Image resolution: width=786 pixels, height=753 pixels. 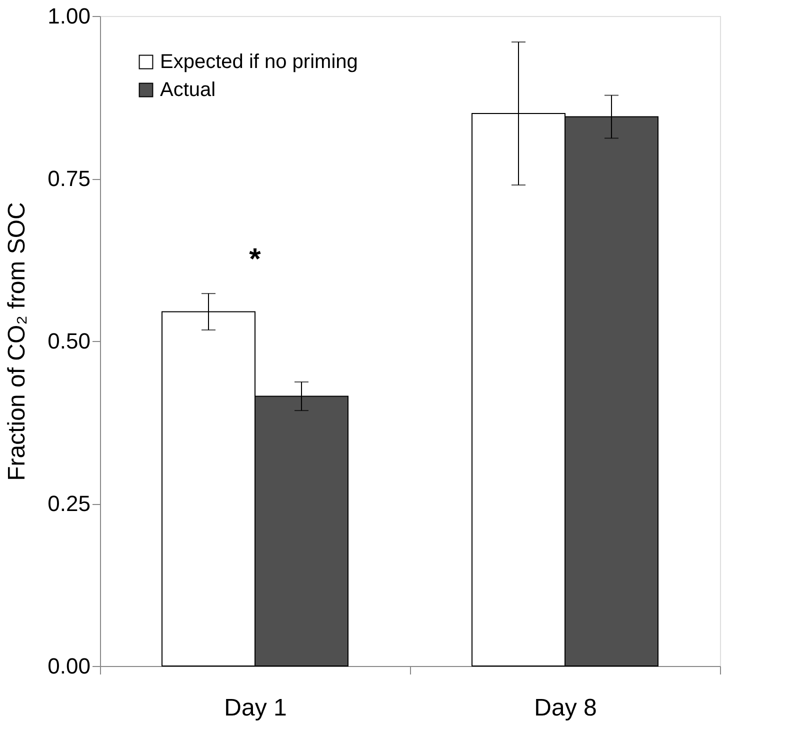 What do you see at coordinates (255, 708) in the screenshot?
I see `x-tick-label: Day 1` at bounding box center [255, 708].